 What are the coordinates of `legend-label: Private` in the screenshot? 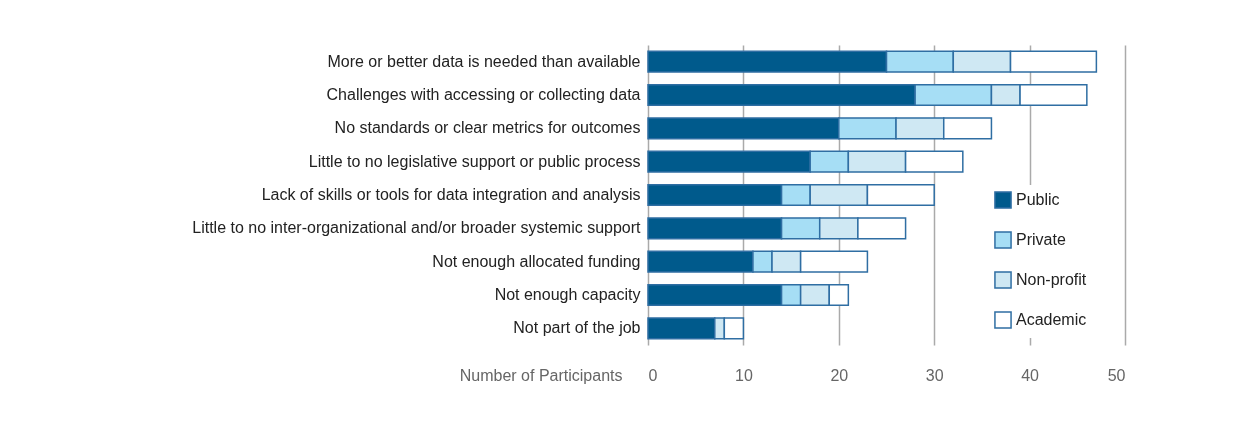 It's located at (1041, 239).